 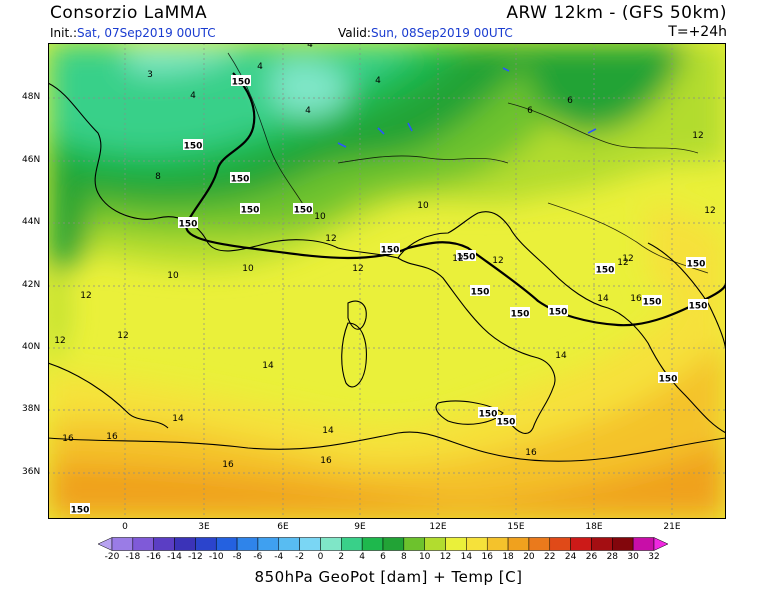 I want to click on colorbar-tick: 20, so click(x=529, y=557).